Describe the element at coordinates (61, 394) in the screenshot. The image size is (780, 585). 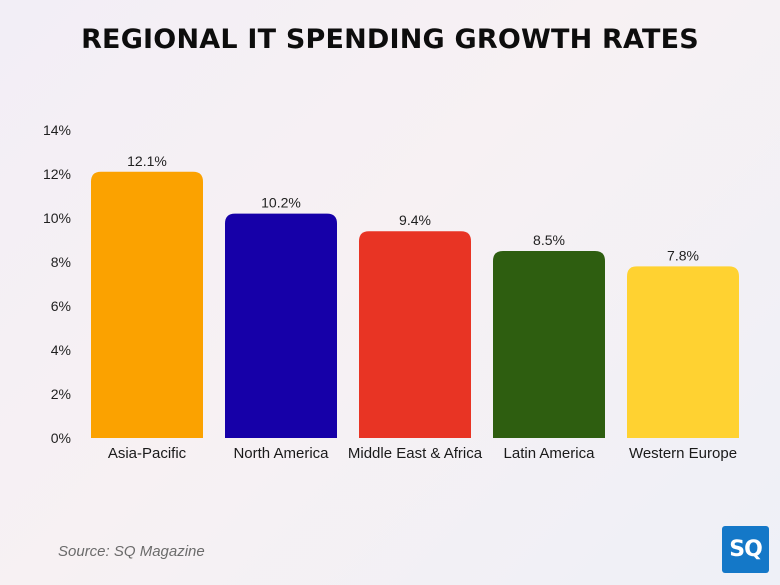
I see `y-tick-label: 2%` at that location.